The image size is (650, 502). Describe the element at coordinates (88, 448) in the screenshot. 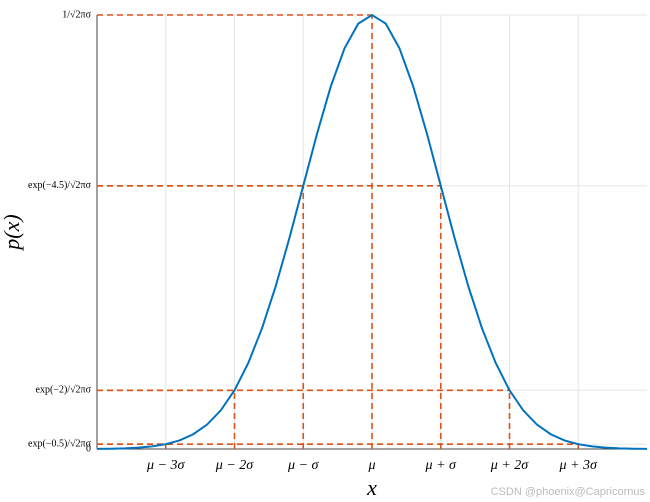

I see `y-tick-label: 0` at that location.